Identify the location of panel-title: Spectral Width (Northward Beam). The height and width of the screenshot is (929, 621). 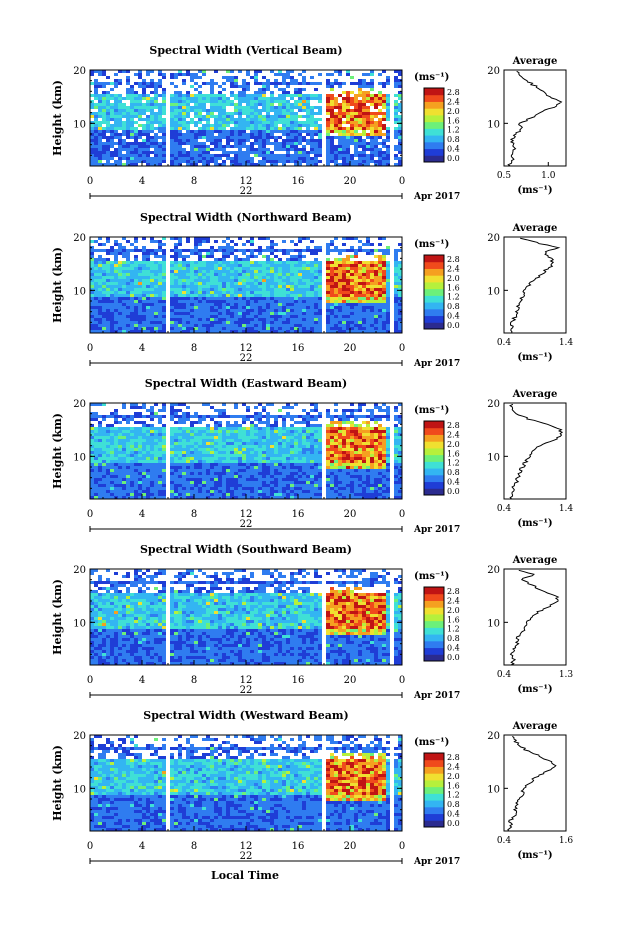
(246, 217).